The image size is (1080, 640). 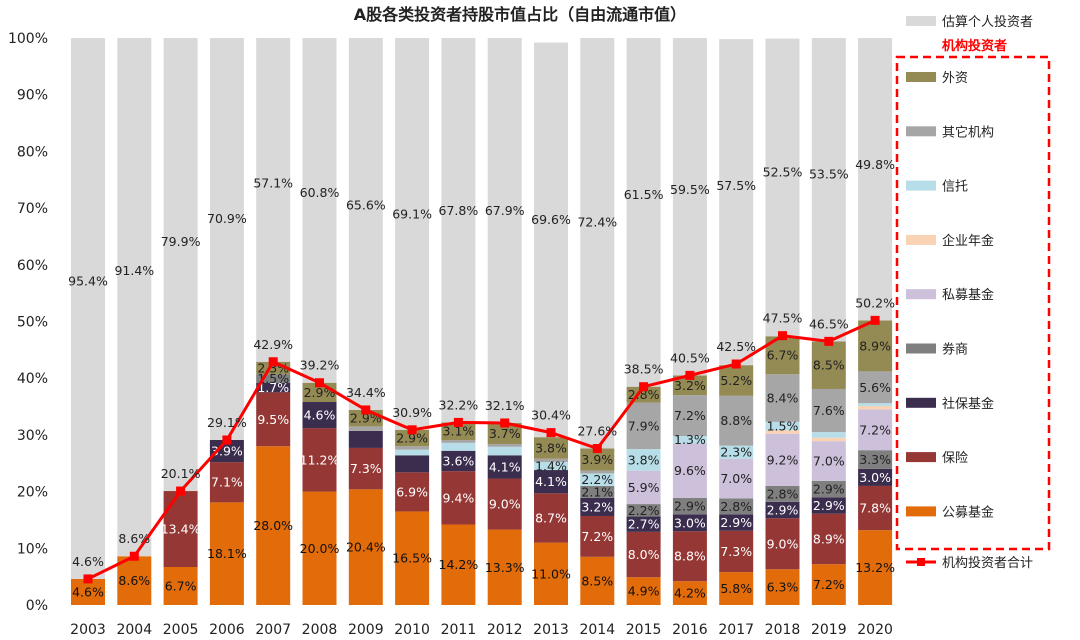 I want to click on bar-value-label: 3.9%, so click(x=597, y=459).